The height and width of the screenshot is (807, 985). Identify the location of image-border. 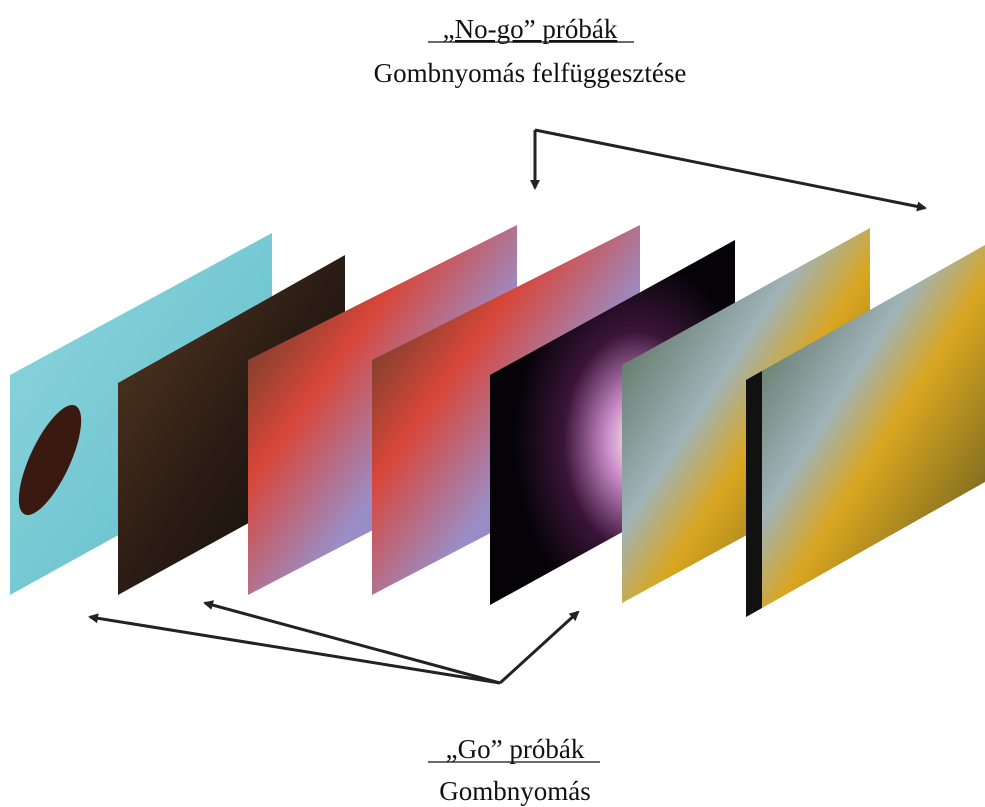
(754, 494).